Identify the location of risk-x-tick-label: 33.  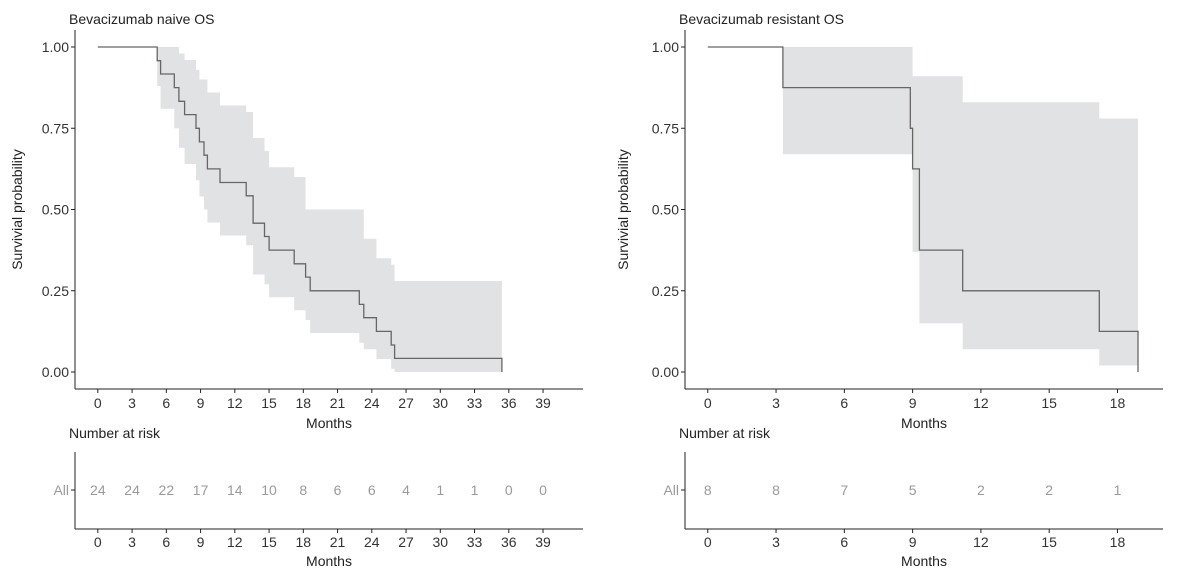
(475, 542).